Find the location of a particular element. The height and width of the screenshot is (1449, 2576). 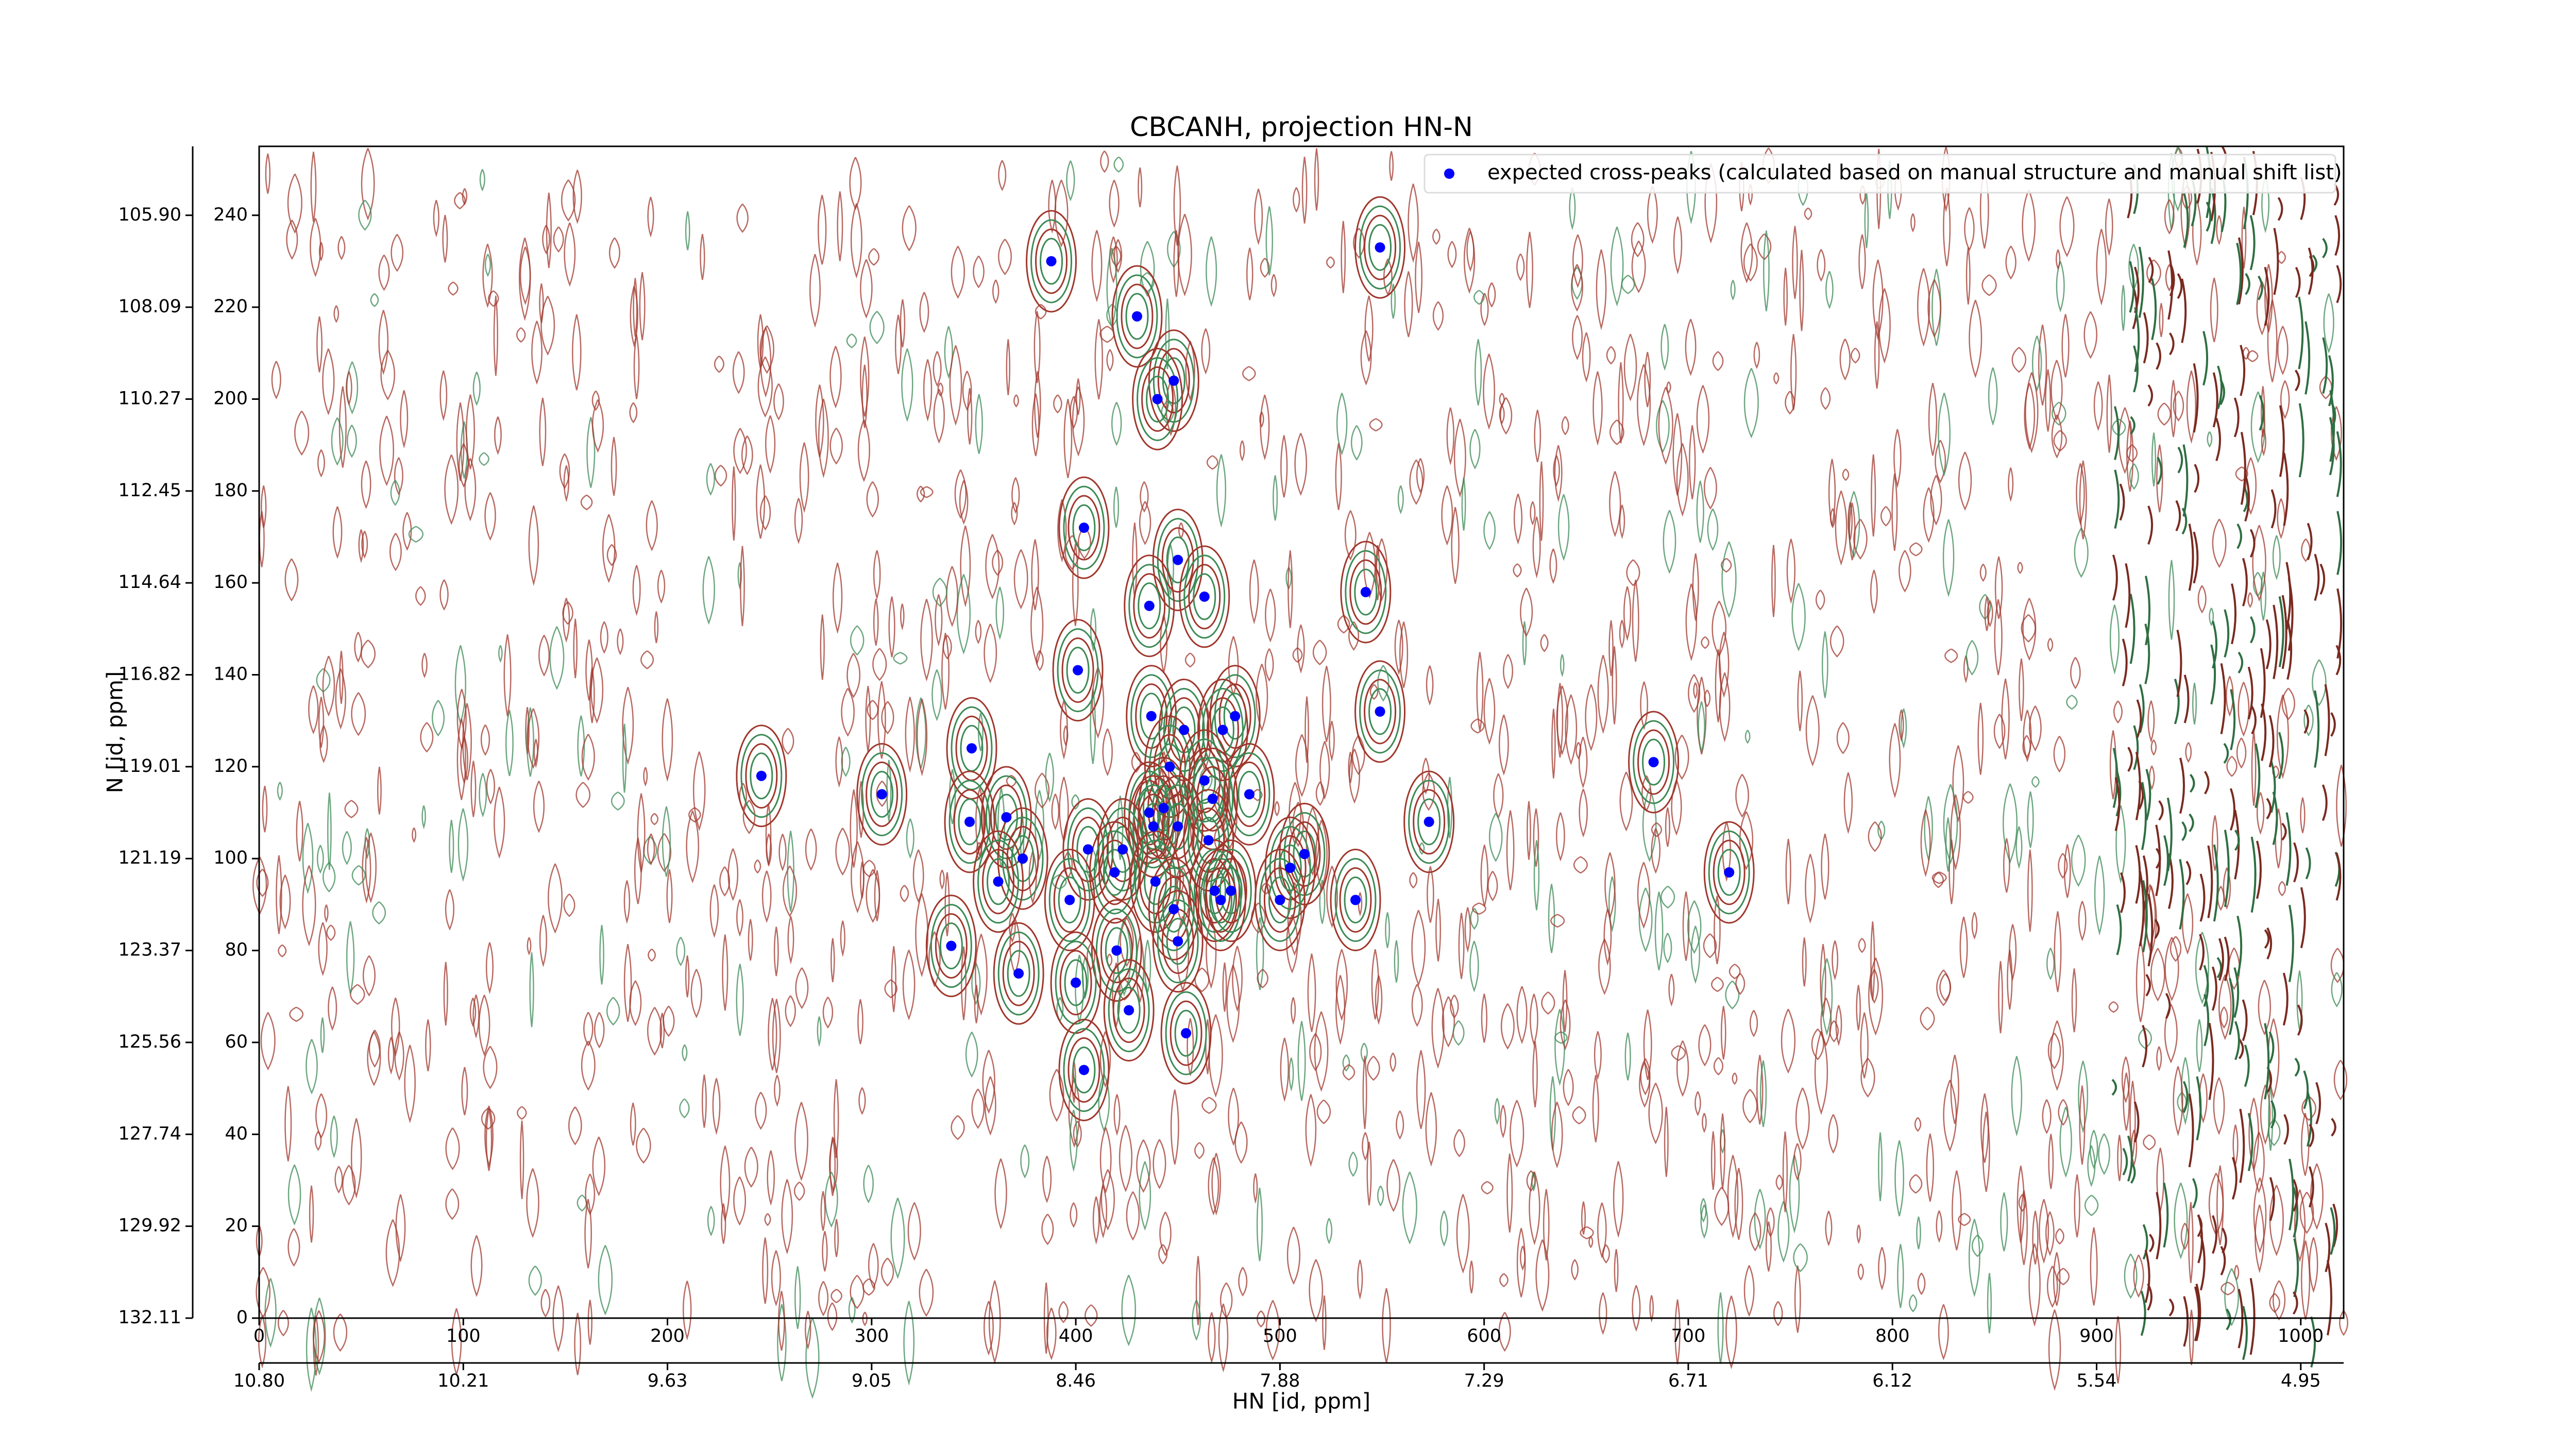

x-axis-label: HN [id, ppm] is located at coordinates (1301, 1401).